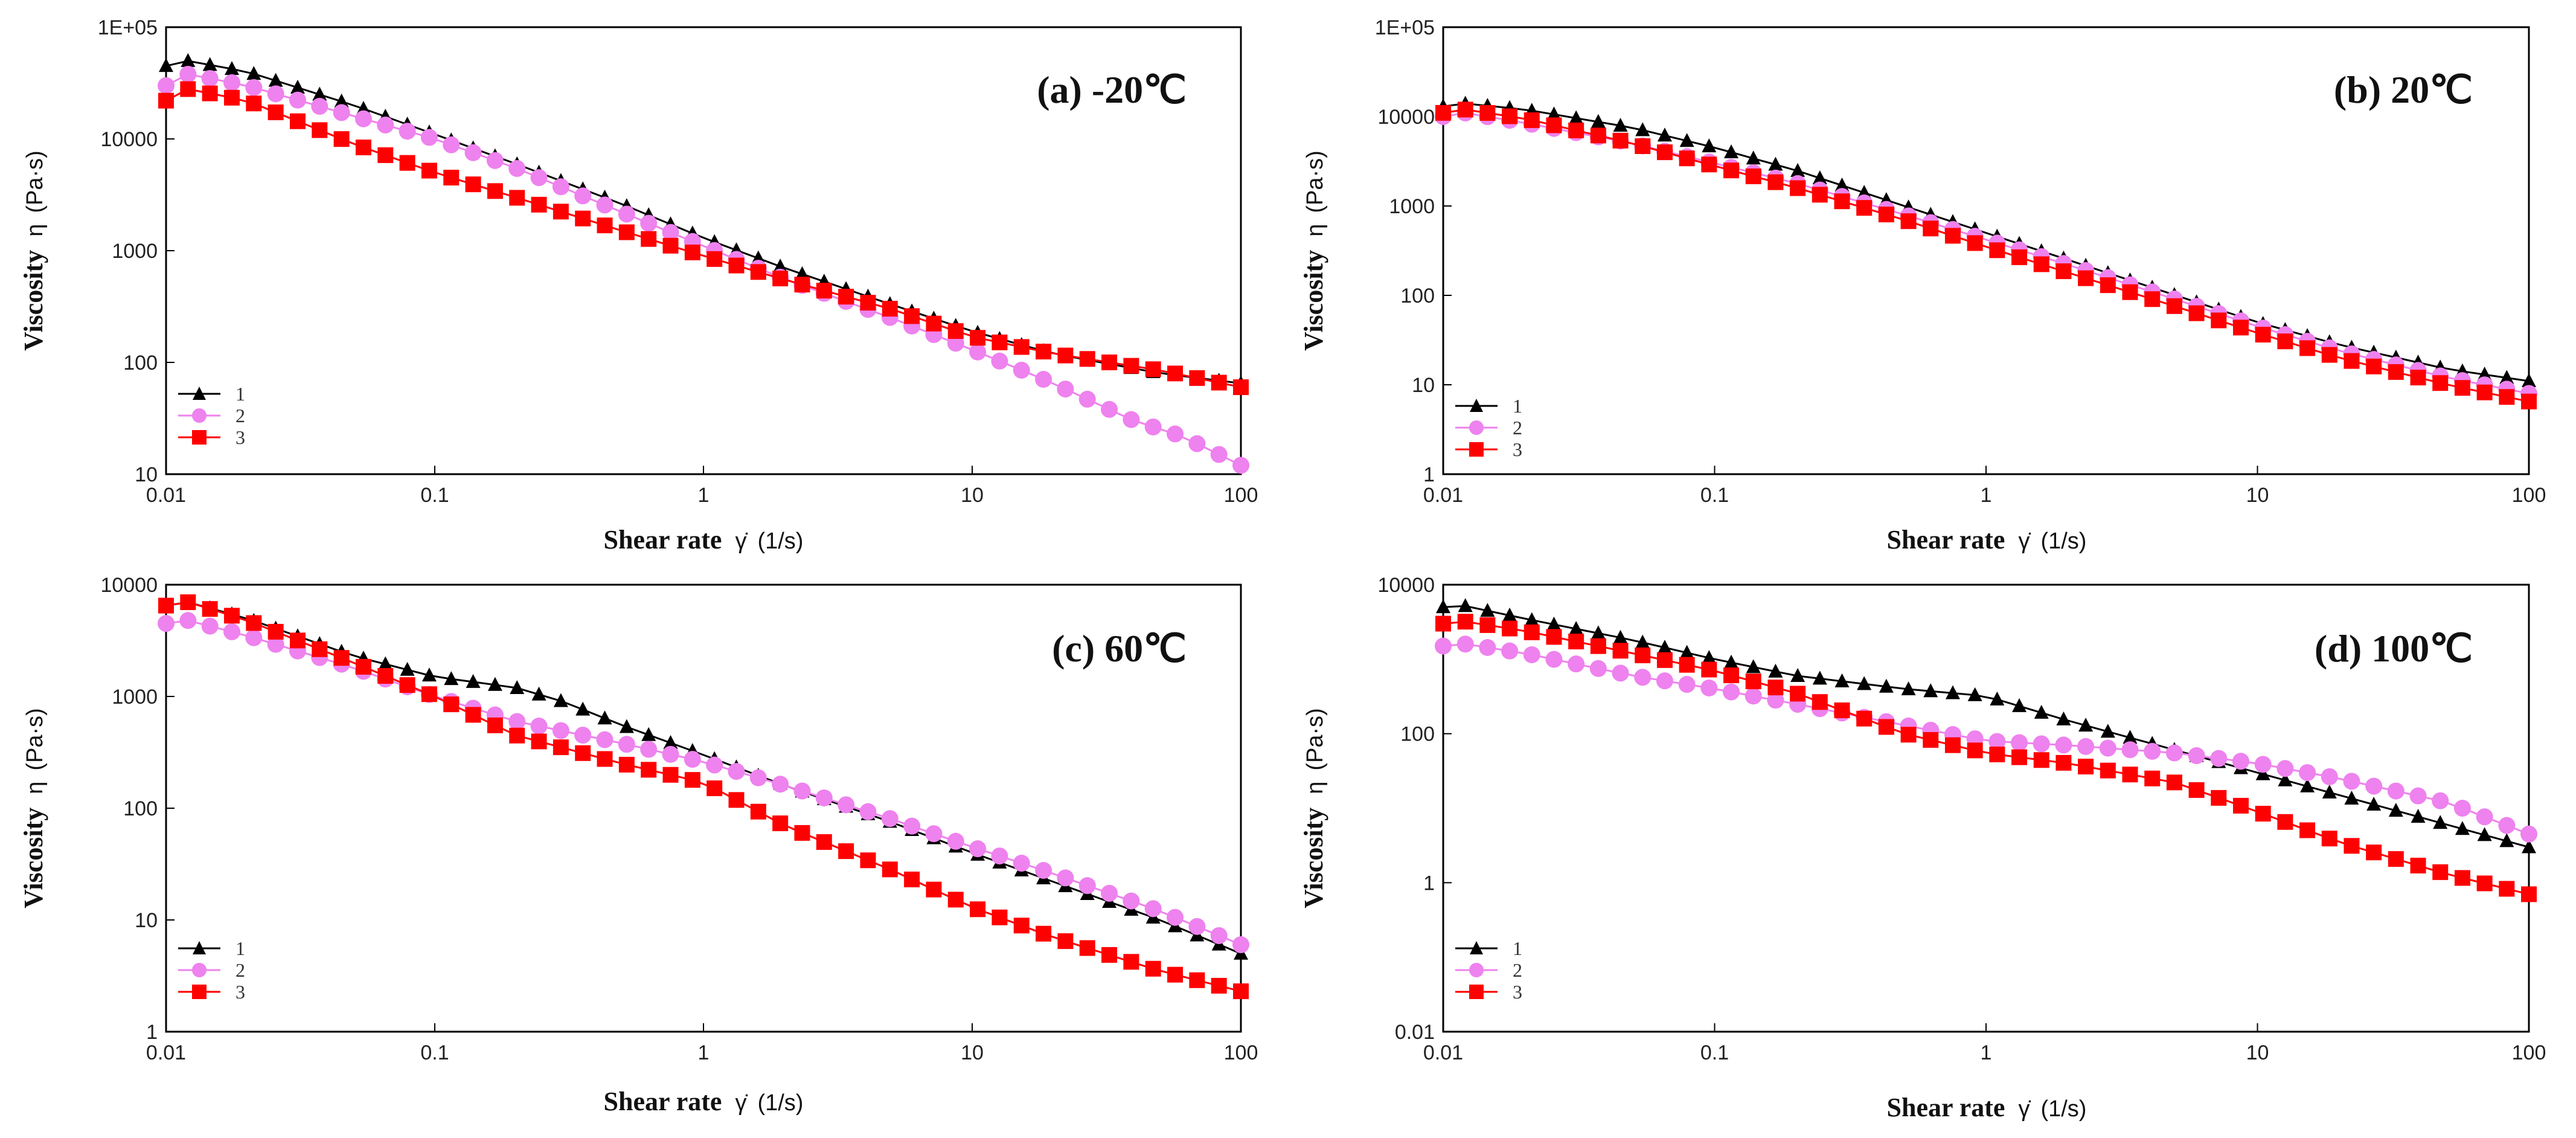 The image size is (2576, 1138). Describe the element at coordinates (33, 250) in the screenshot. I see `y-axis-title: Viscosity η (Pa·s)` at that location.